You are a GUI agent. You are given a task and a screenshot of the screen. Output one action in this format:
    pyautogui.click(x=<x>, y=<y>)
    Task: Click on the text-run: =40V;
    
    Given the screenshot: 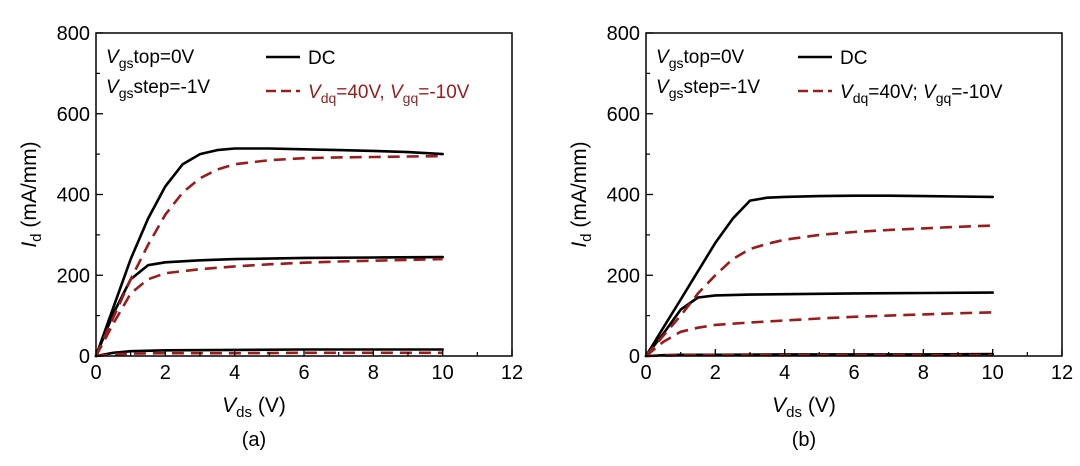 What is the action you would take?
    pyautogui.click(x=895, y=92)
    